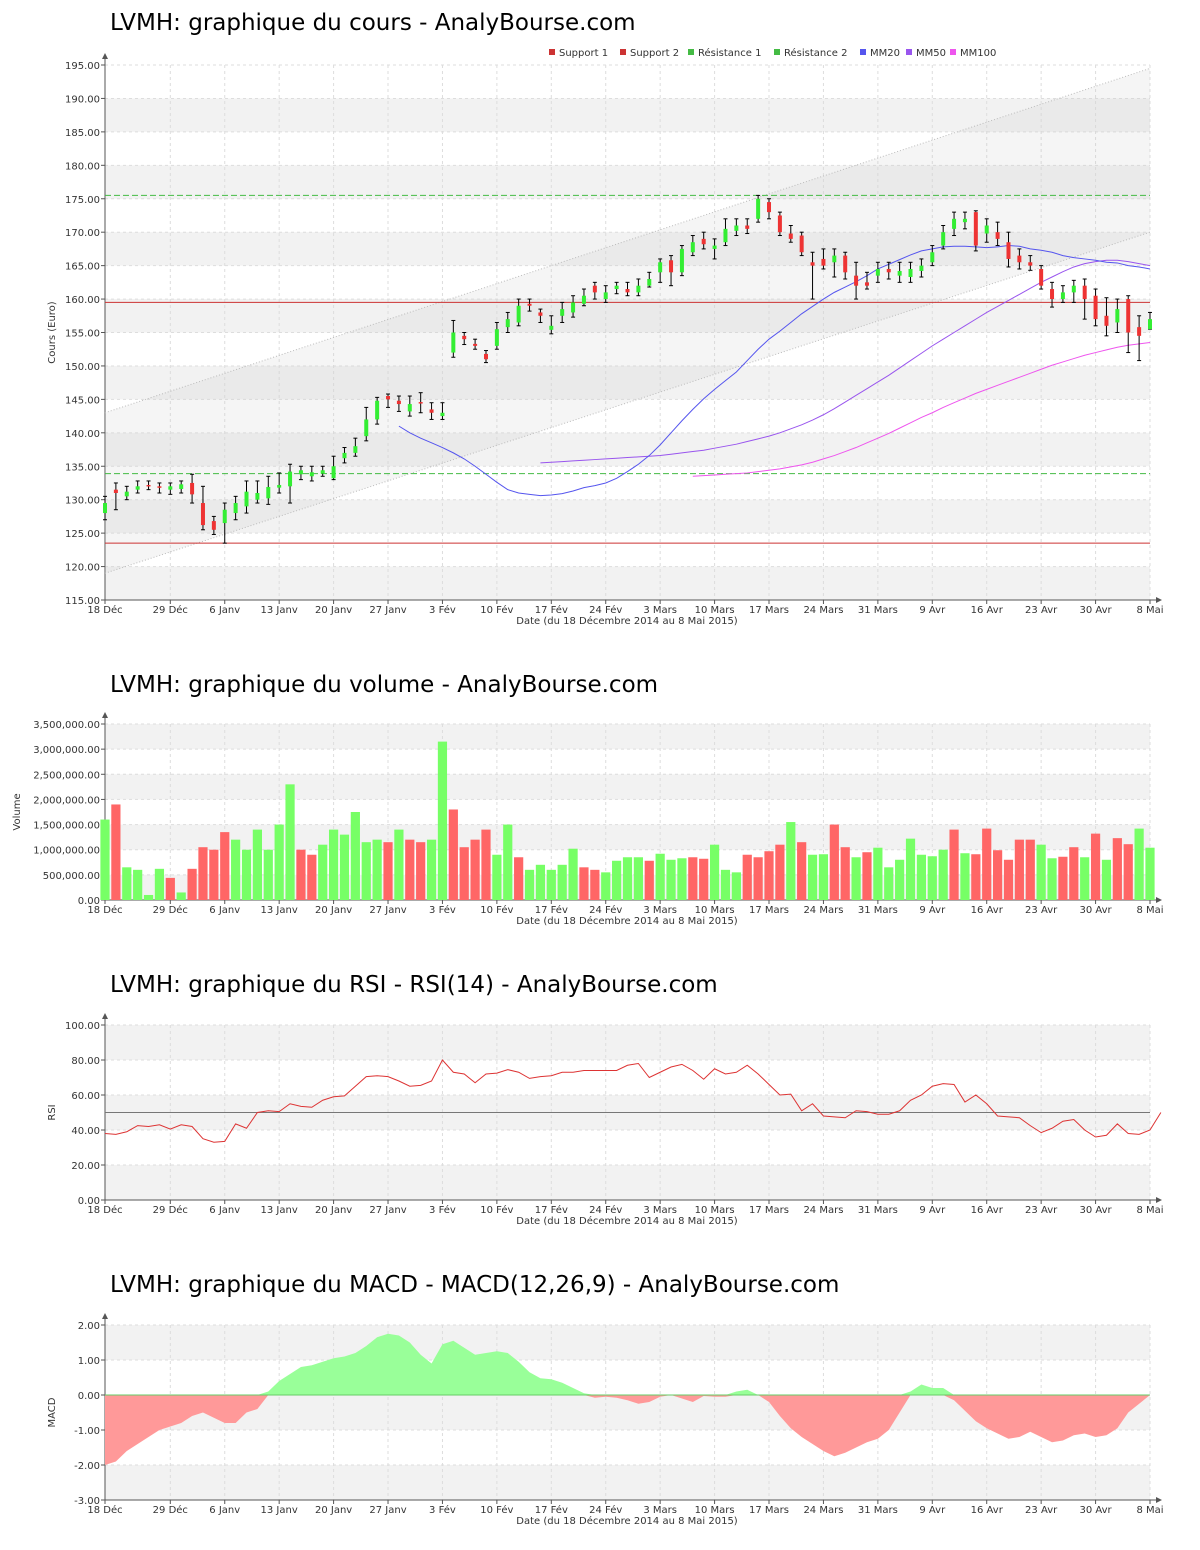 The image size is (1200, 1550). I want to click on price-y-tick-label: 155.00, so click(82, 334).